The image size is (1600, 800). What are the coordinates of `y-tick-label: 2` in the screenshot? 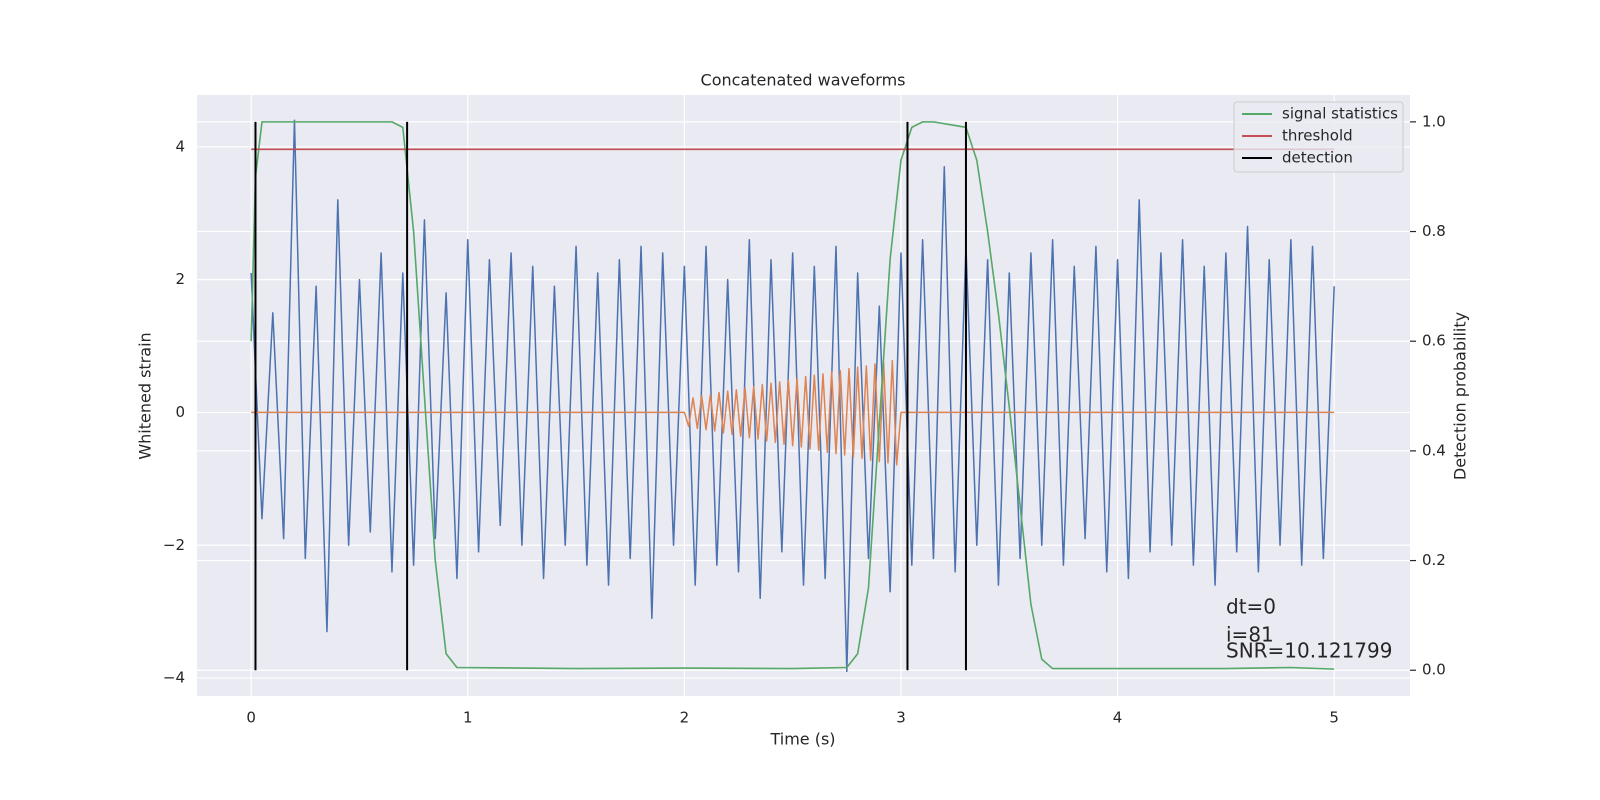 It's located at (180, 279).